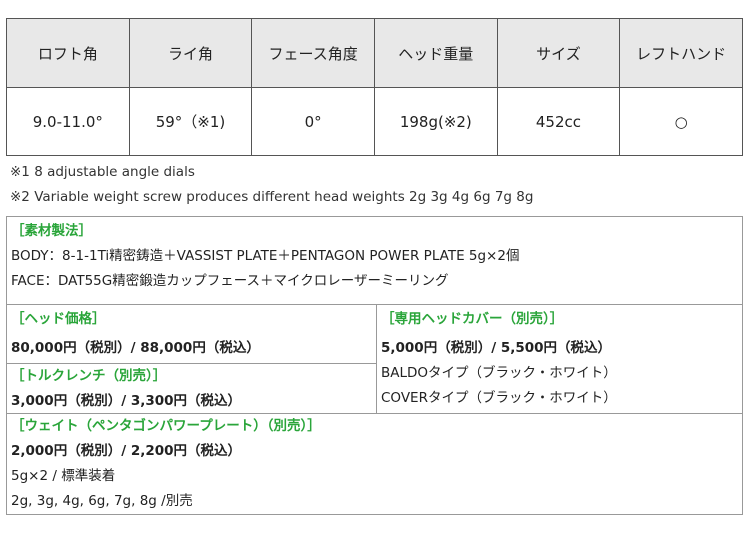 The width and height of the screenshot is (750, 533). I want to click on section-heading: ［ヘッド価格］, so click(58, 319).